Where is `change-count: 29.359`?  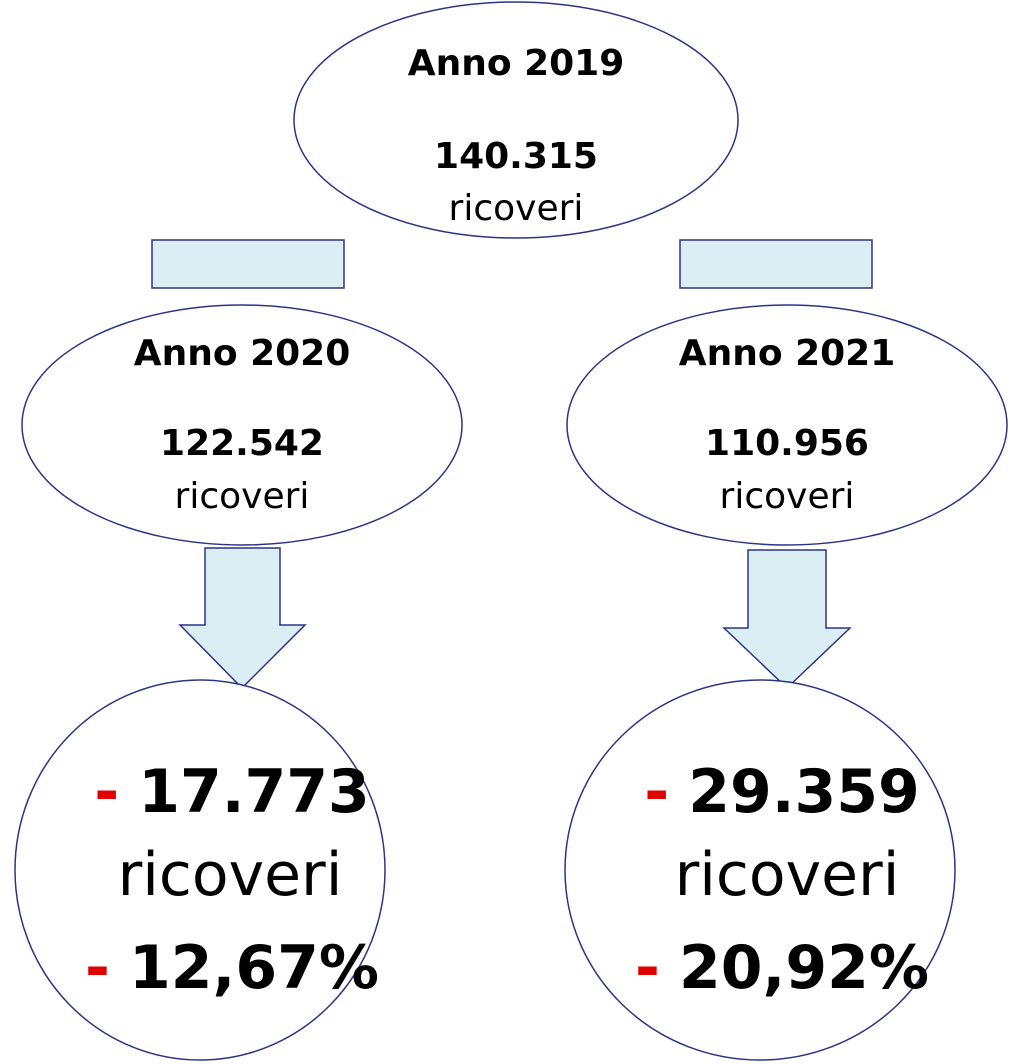 change-count: 29.359 is located at coordinates (804, 792).